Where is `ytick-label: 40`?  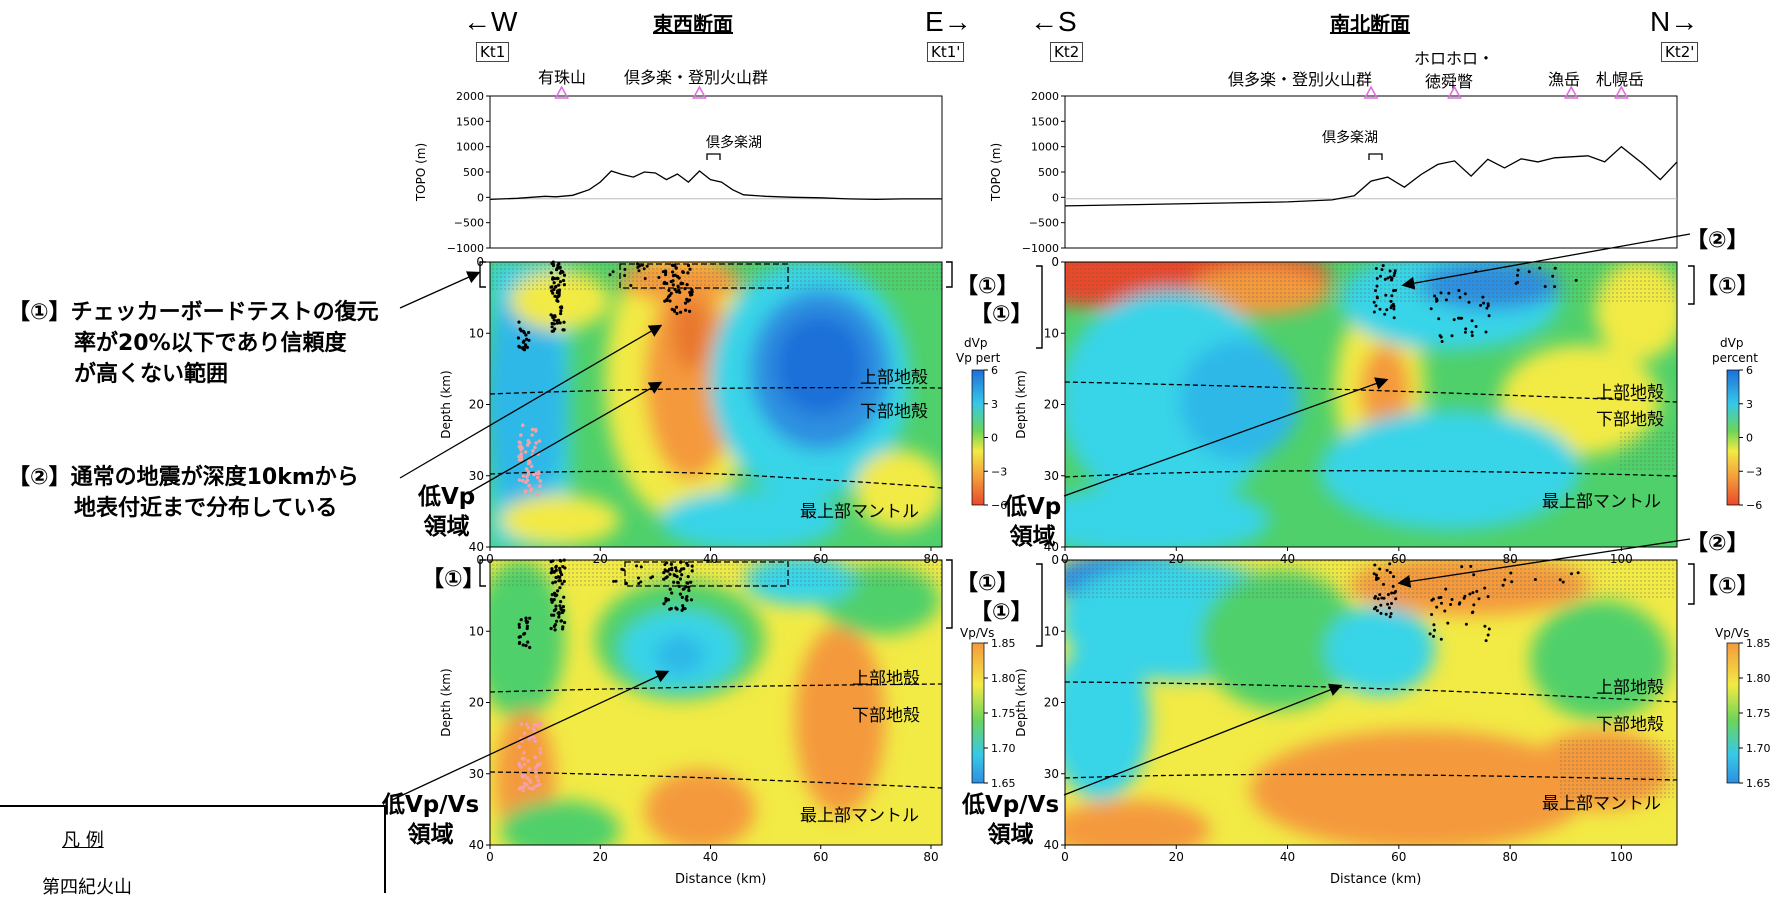
ytick-label: 40 is located at coordinates (1051, 845).